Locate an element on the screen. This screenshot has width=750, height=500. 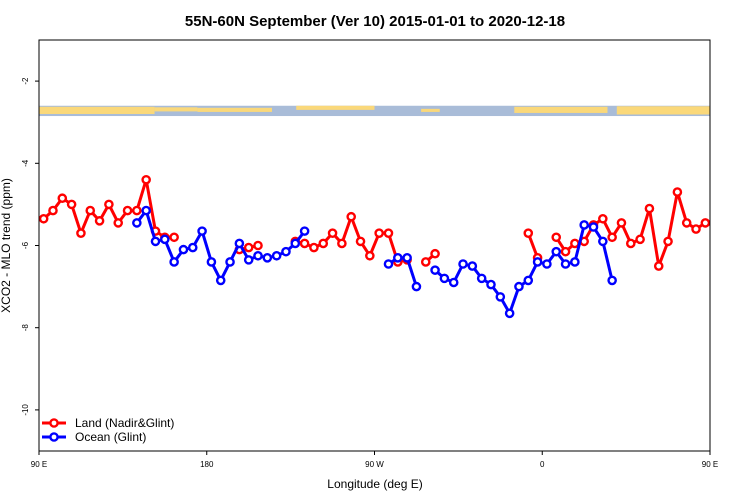
land-legend-marker is located at coordinates (54, 423).